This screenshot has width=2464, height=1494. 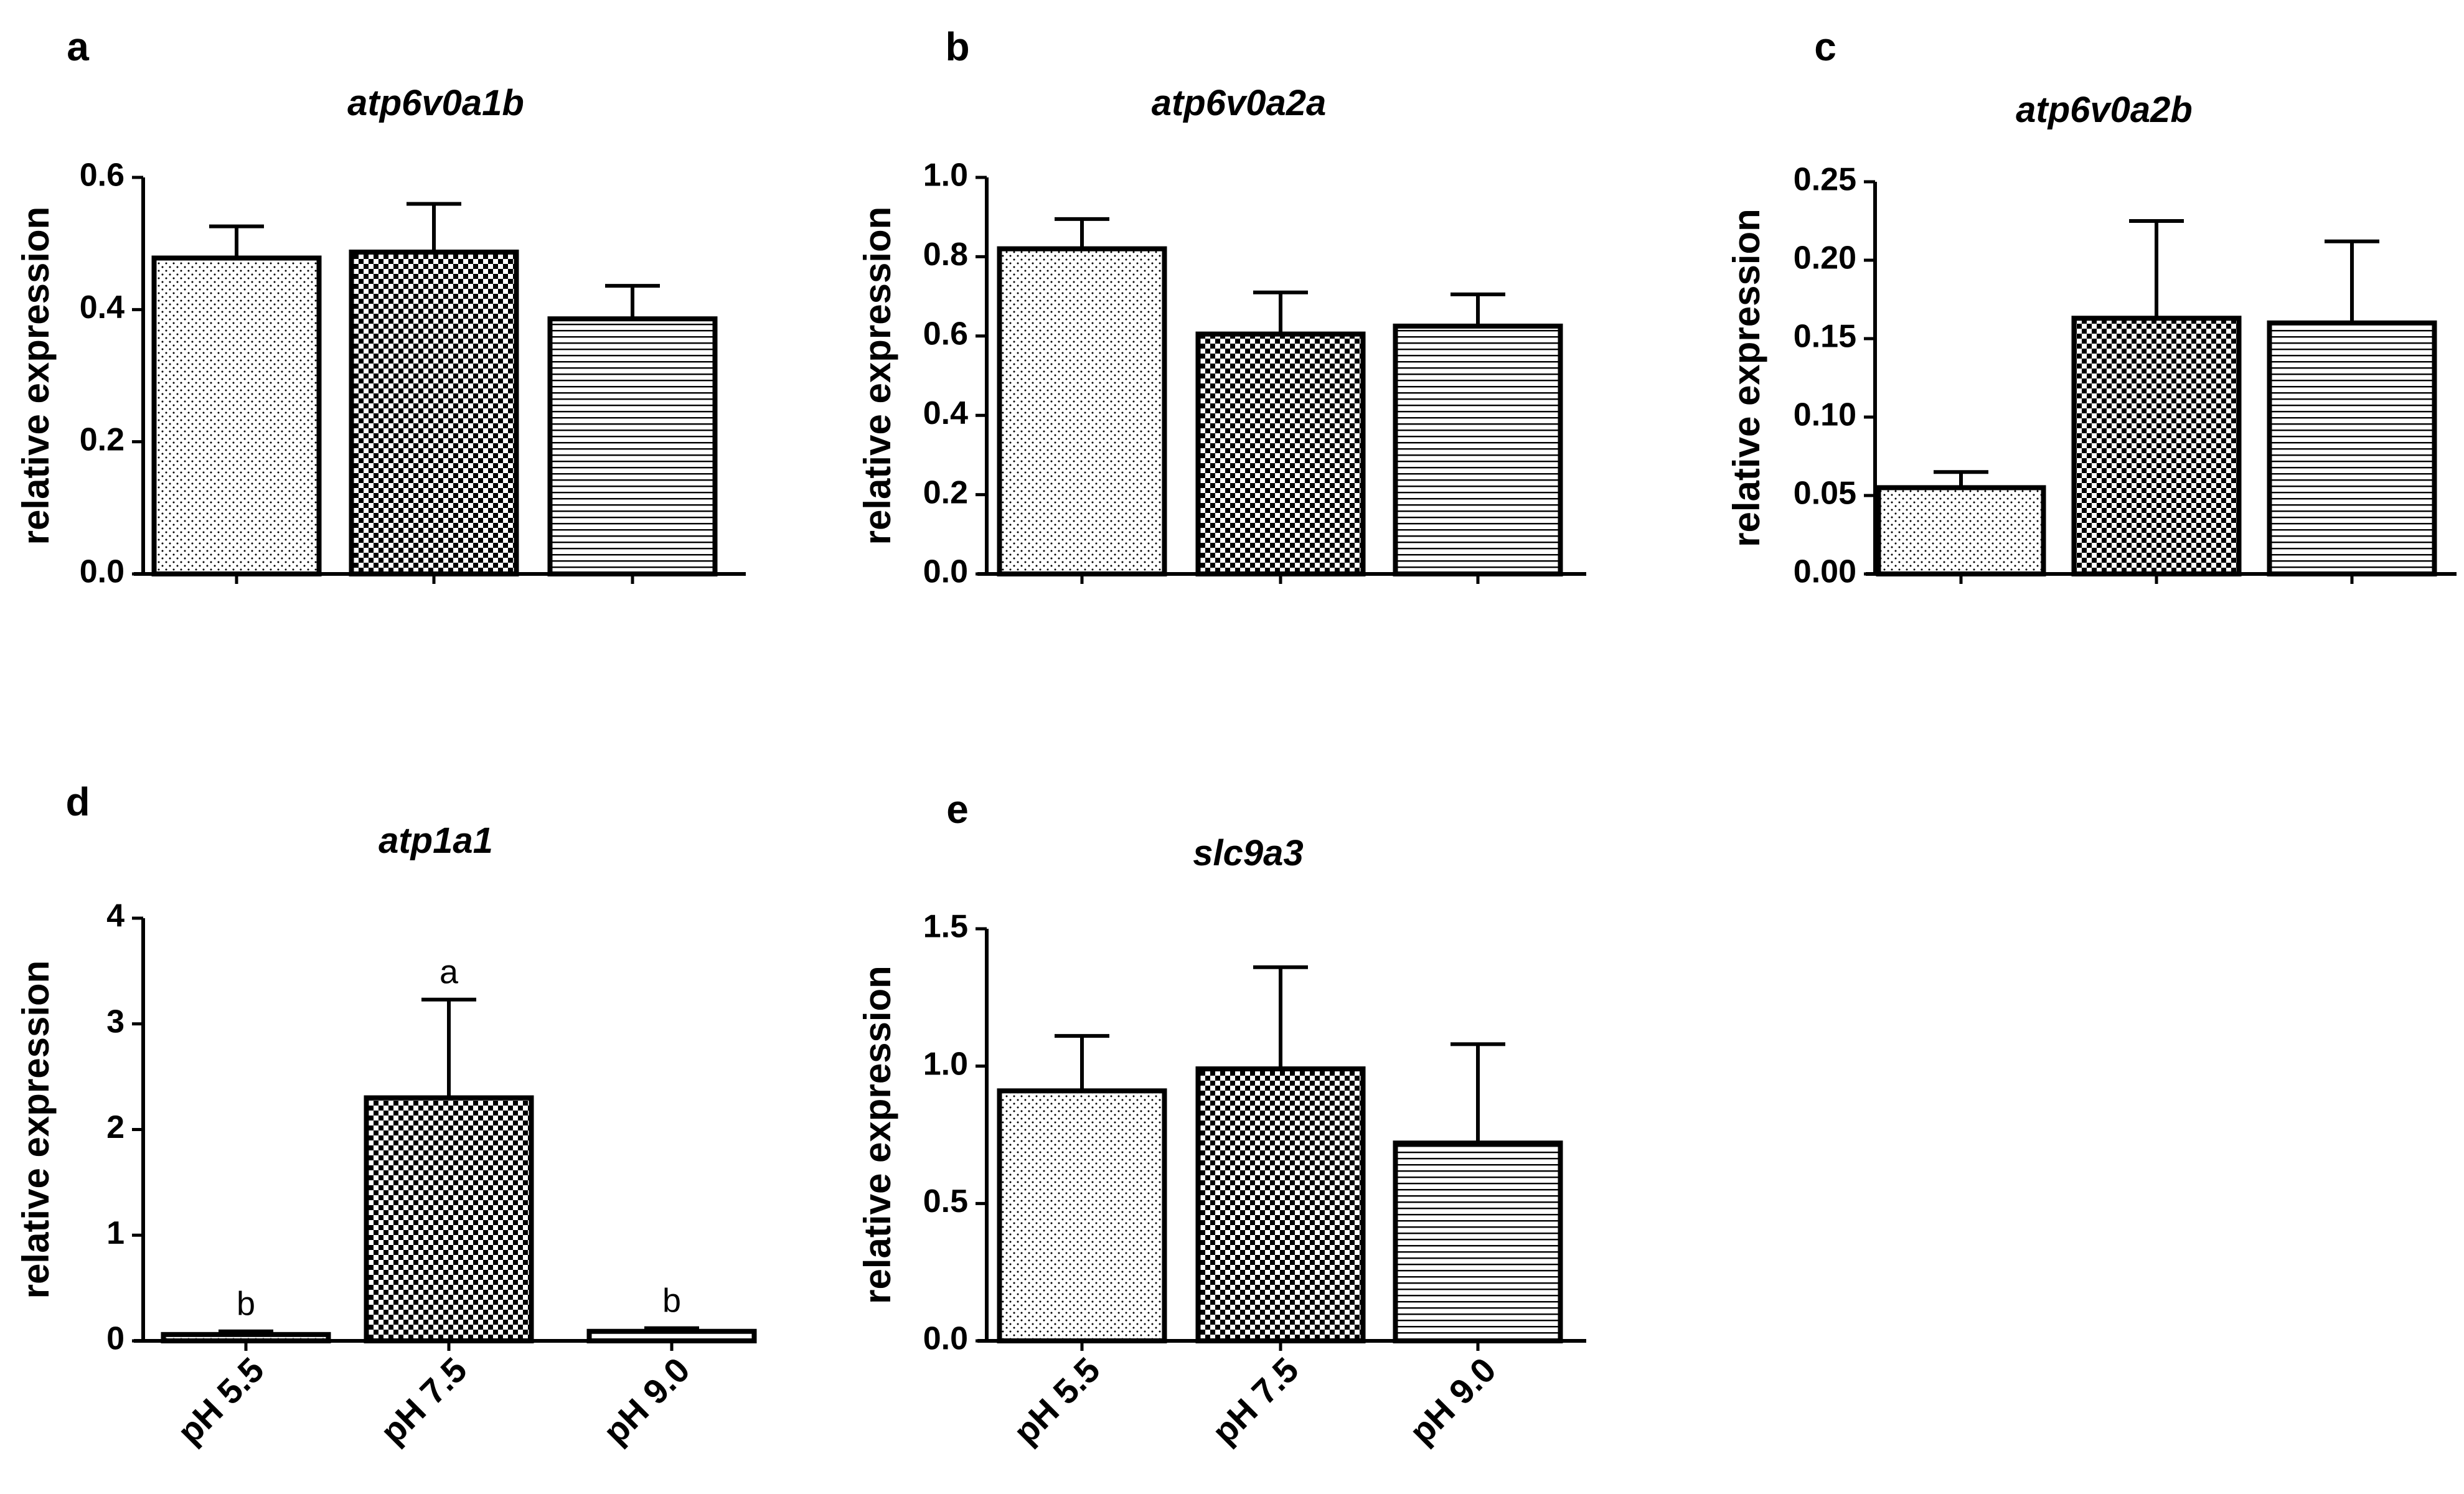 I want to click on y-tick-label: 3, so click(x=115, y=1022).